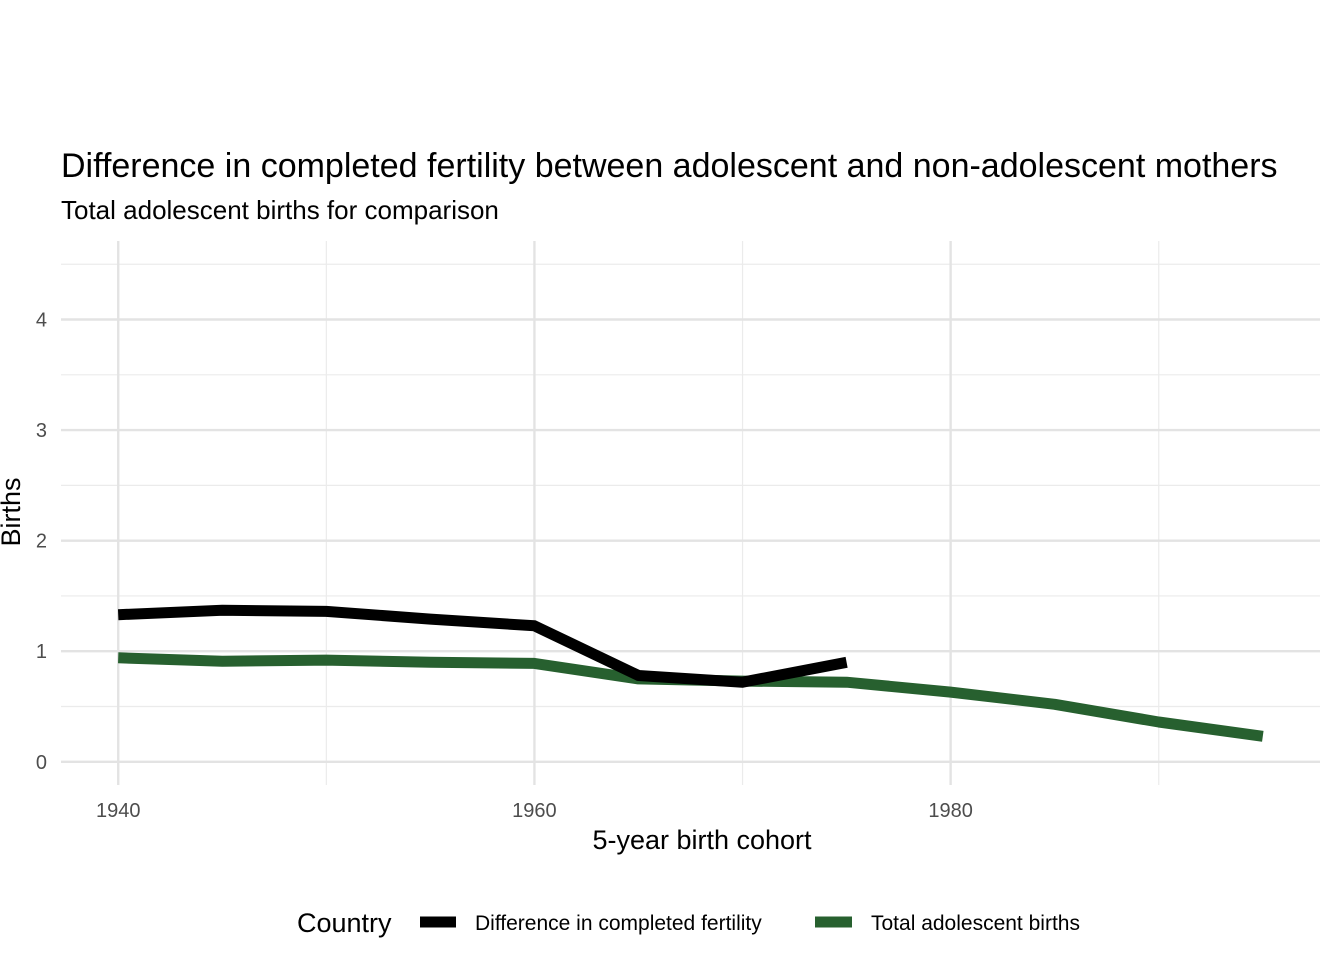 The image size is (1344, 960). I want to click on y-tick-label: 1, so click(41, 652).